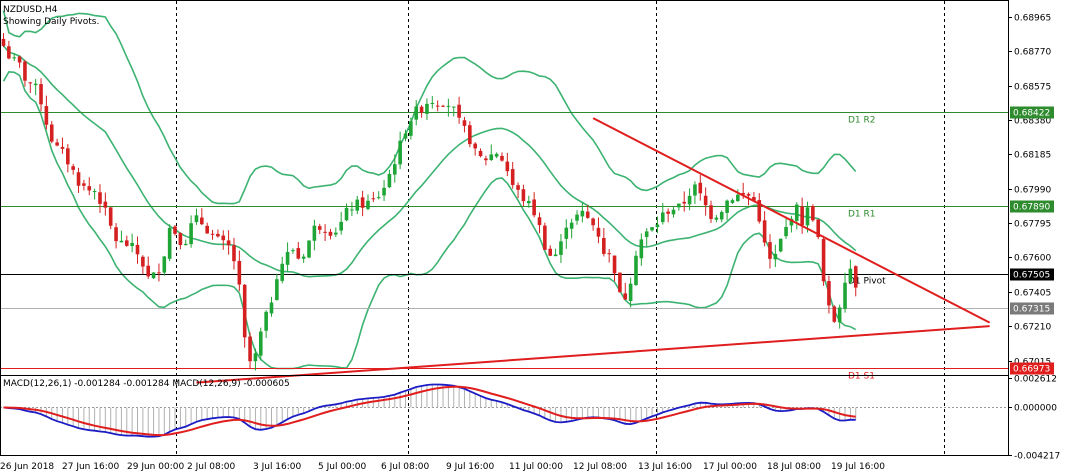 The width and height of the screenshot is (1065, 476). I want to click on x-tick-label: 3 Jul 16:00, so click(277, 467).